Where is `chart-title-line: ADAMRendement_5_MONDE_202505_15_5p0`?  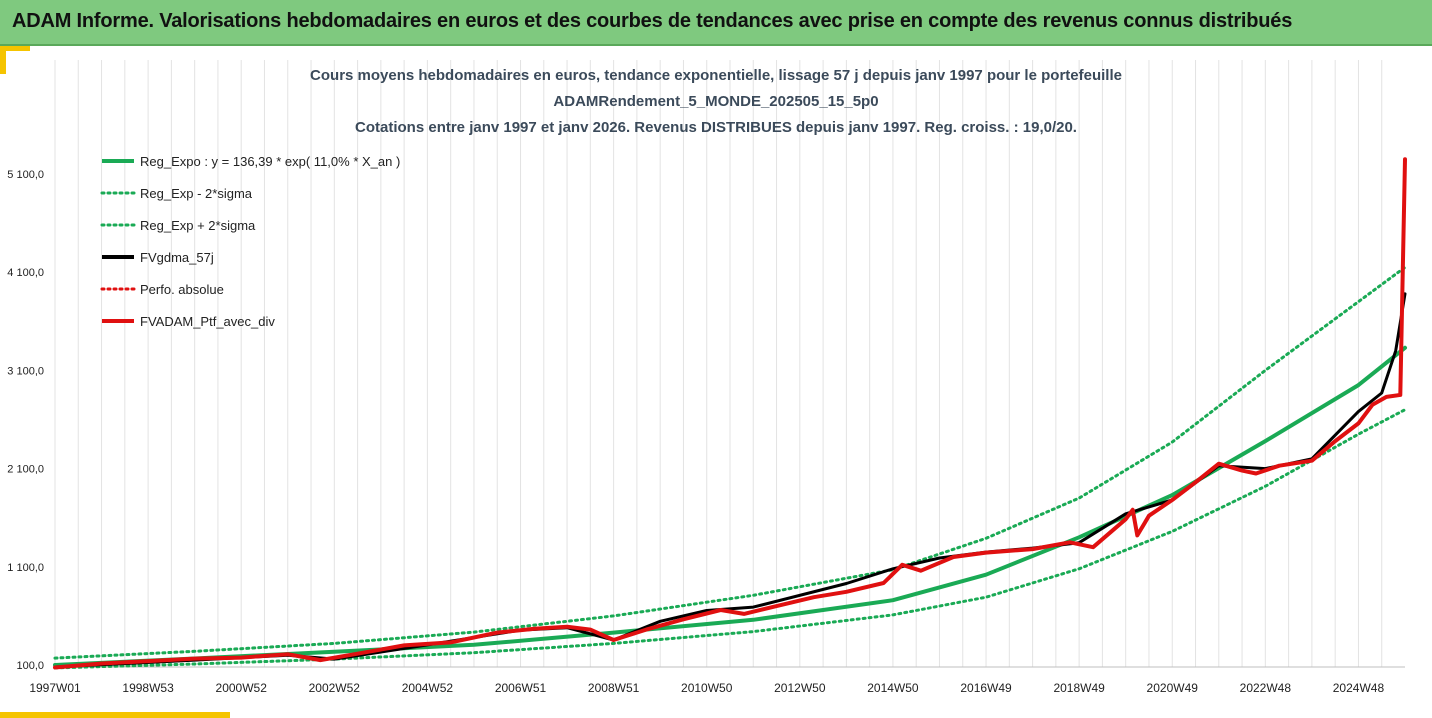
chart-title-line: ADAMRendement_5_MONDE_202505_15_5p0 is located at coordinates (715, 101).